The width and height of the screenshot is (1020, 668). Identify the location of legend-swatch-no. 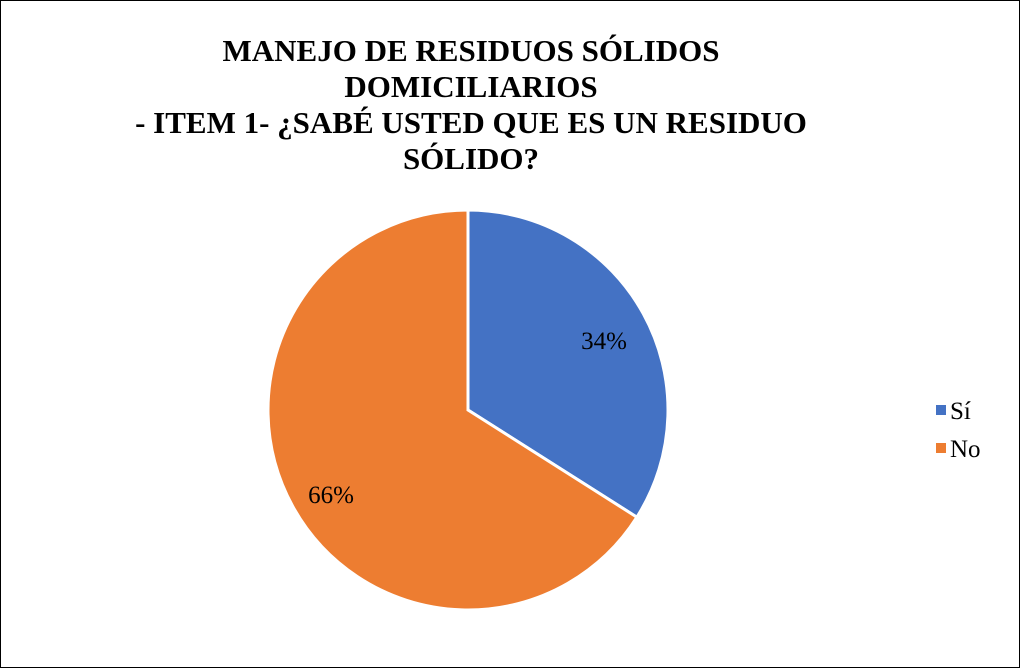
(941, 448).